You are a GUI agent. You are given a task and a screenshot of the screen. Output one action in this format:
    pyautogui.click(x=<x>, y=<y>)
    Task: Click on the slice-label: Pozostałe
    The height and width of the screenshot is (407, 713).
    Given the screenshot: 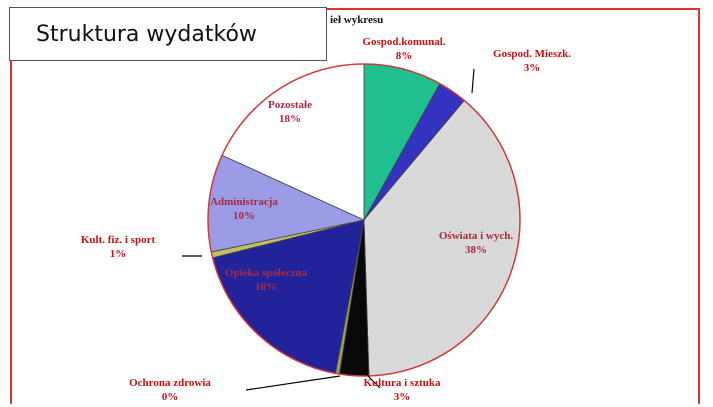 What is the action you would take?
    pyautogui.click(x=290, y=105)
    